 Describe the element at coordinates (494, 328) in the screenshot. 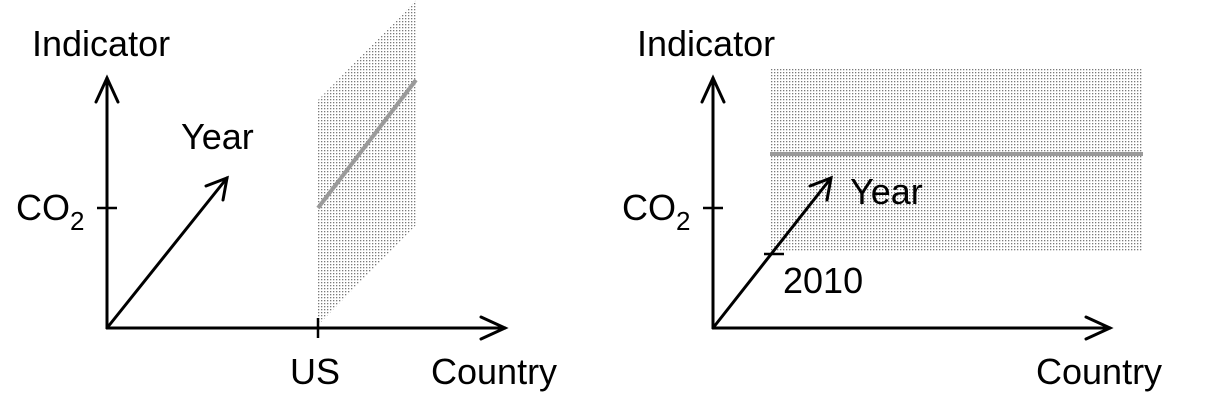

I see `left-x-arrowhead` at that location.